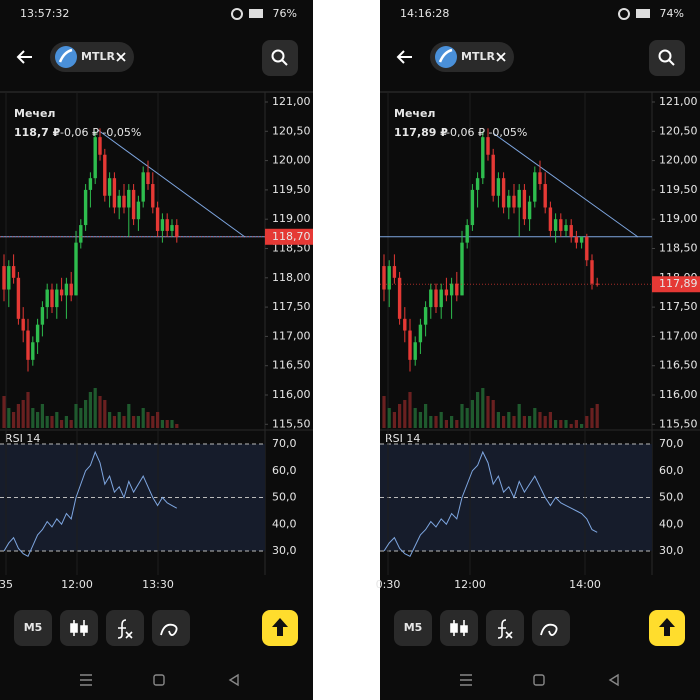  What do you see at coordinates (284, 443) in the screenshot?
I see `rsi-tick-label: 70,0` at bounding box center [284, 443].